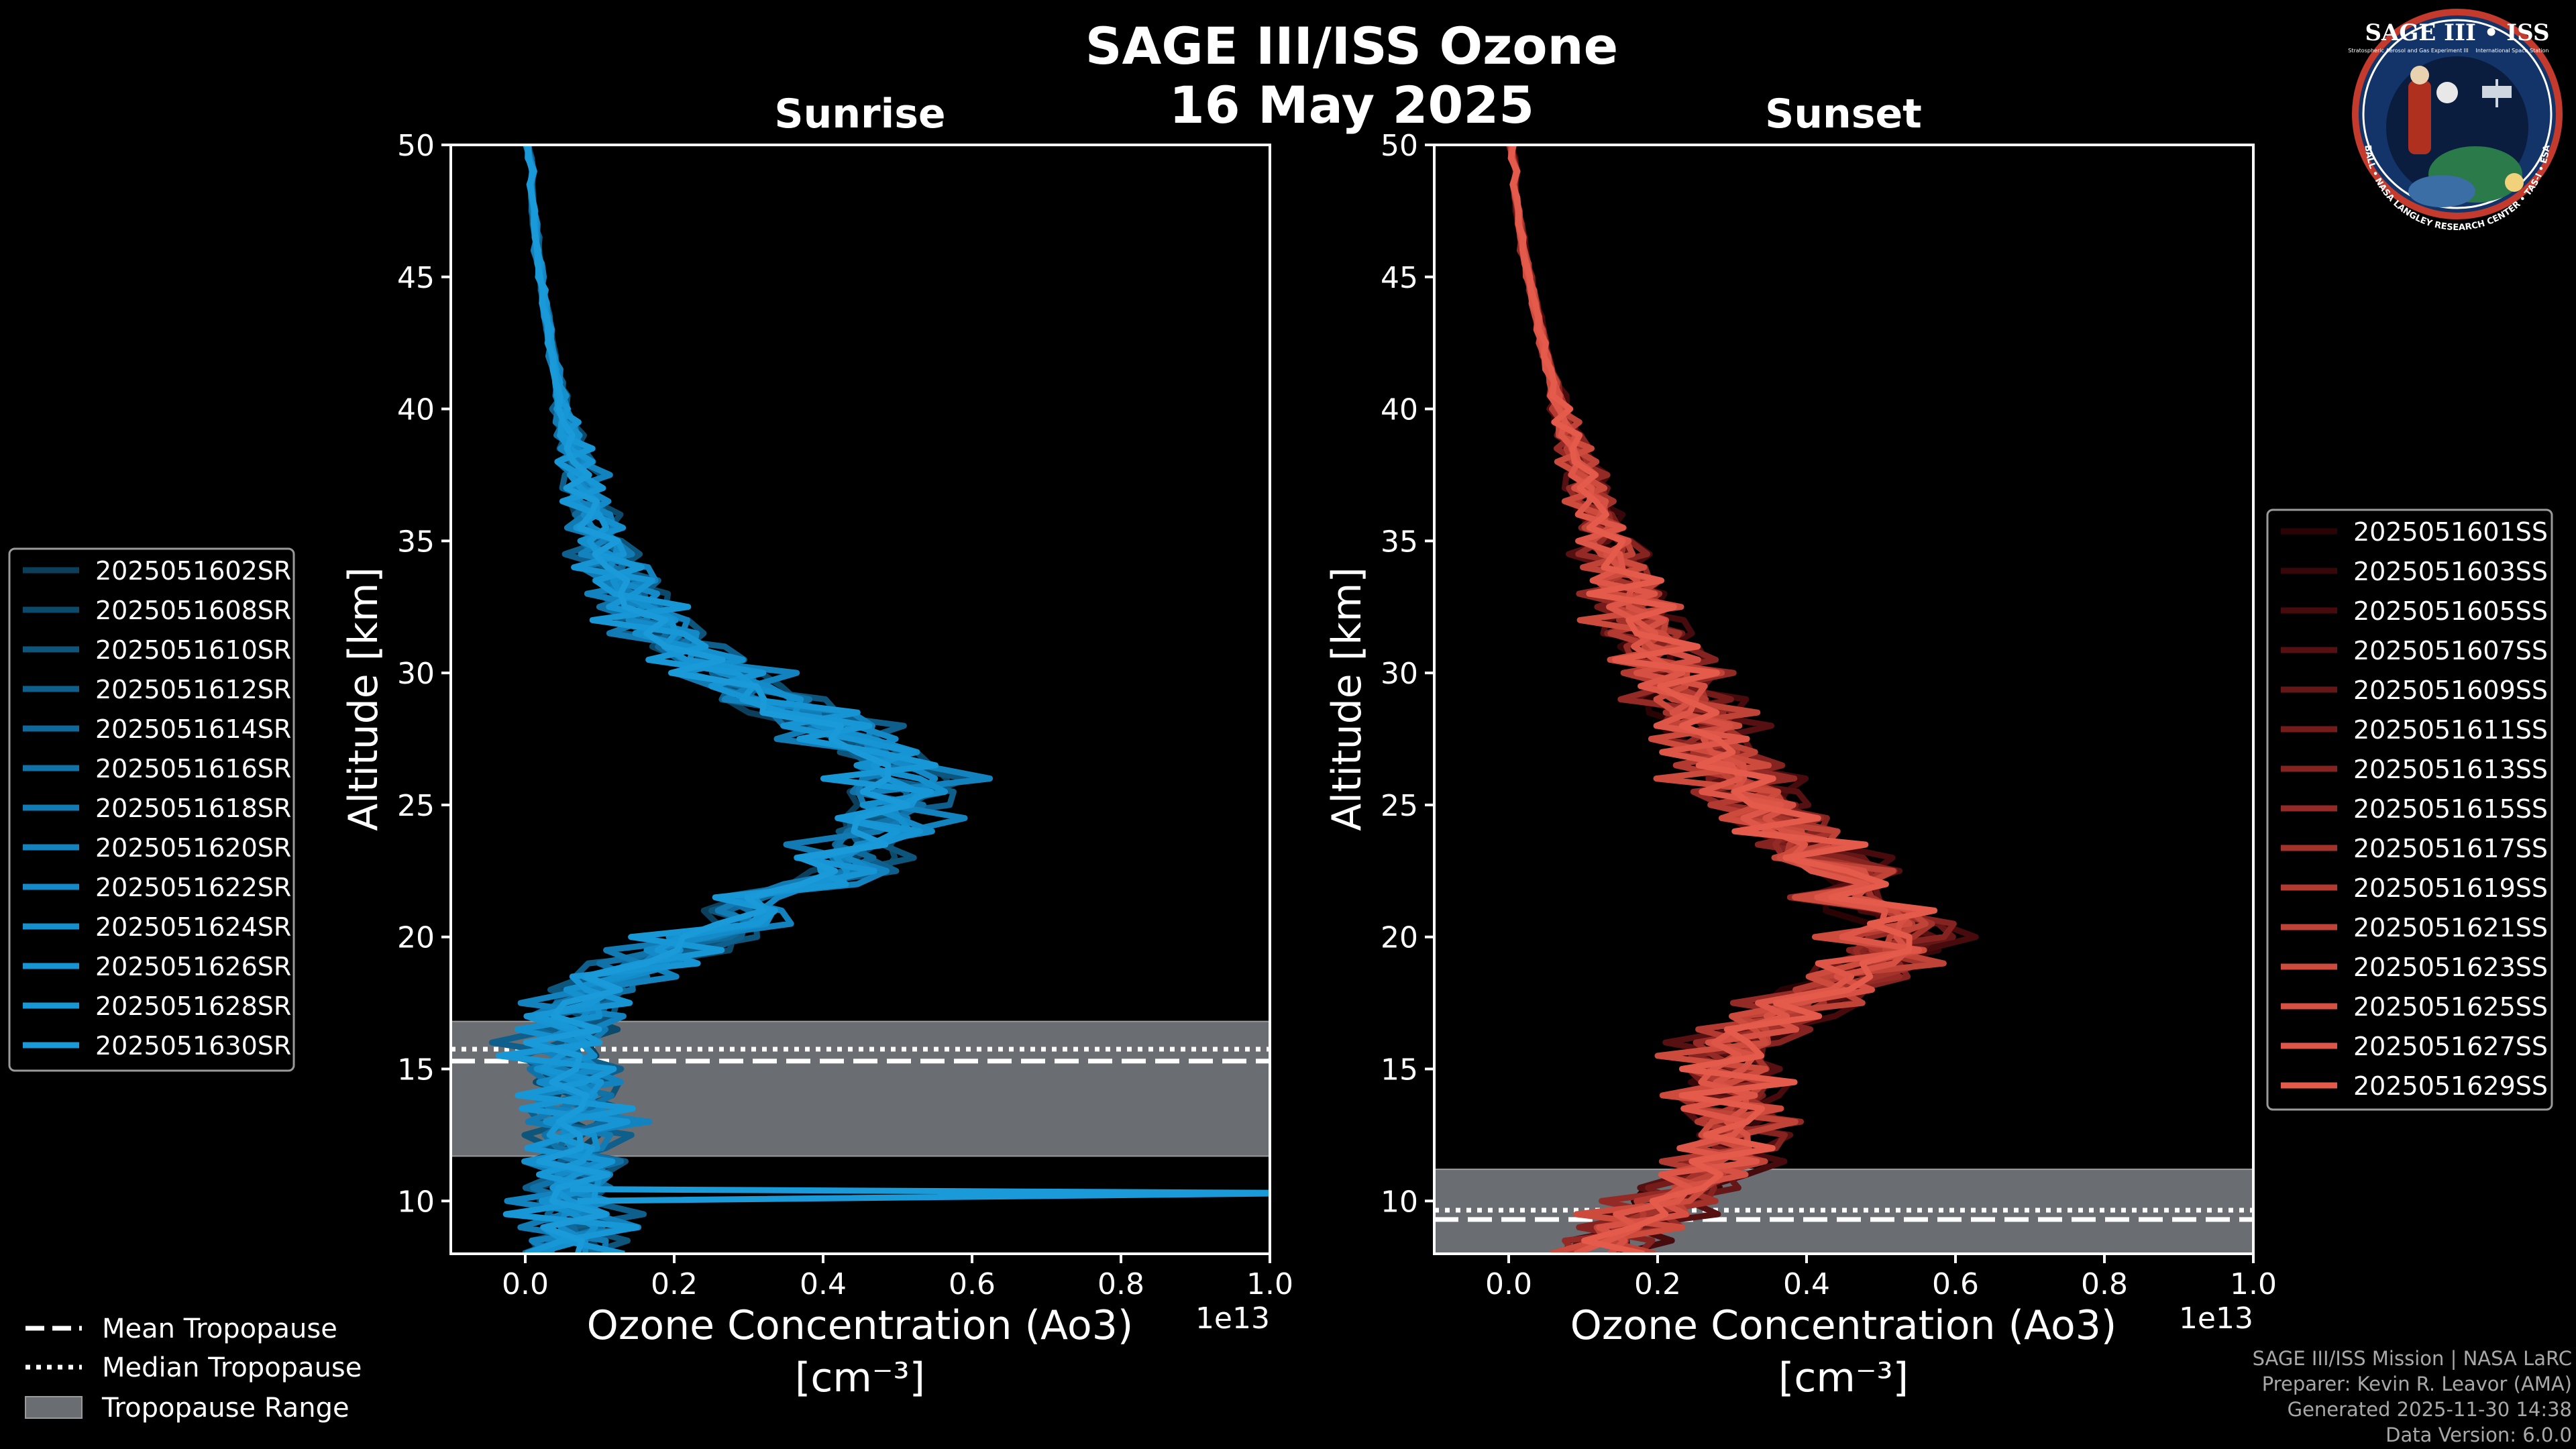 The width and height of the screenshot is (2576, 1449). I want to click on sunrise-y-ticks: 10 15 20 25 30 35 40 45 50, so click(424, 674).